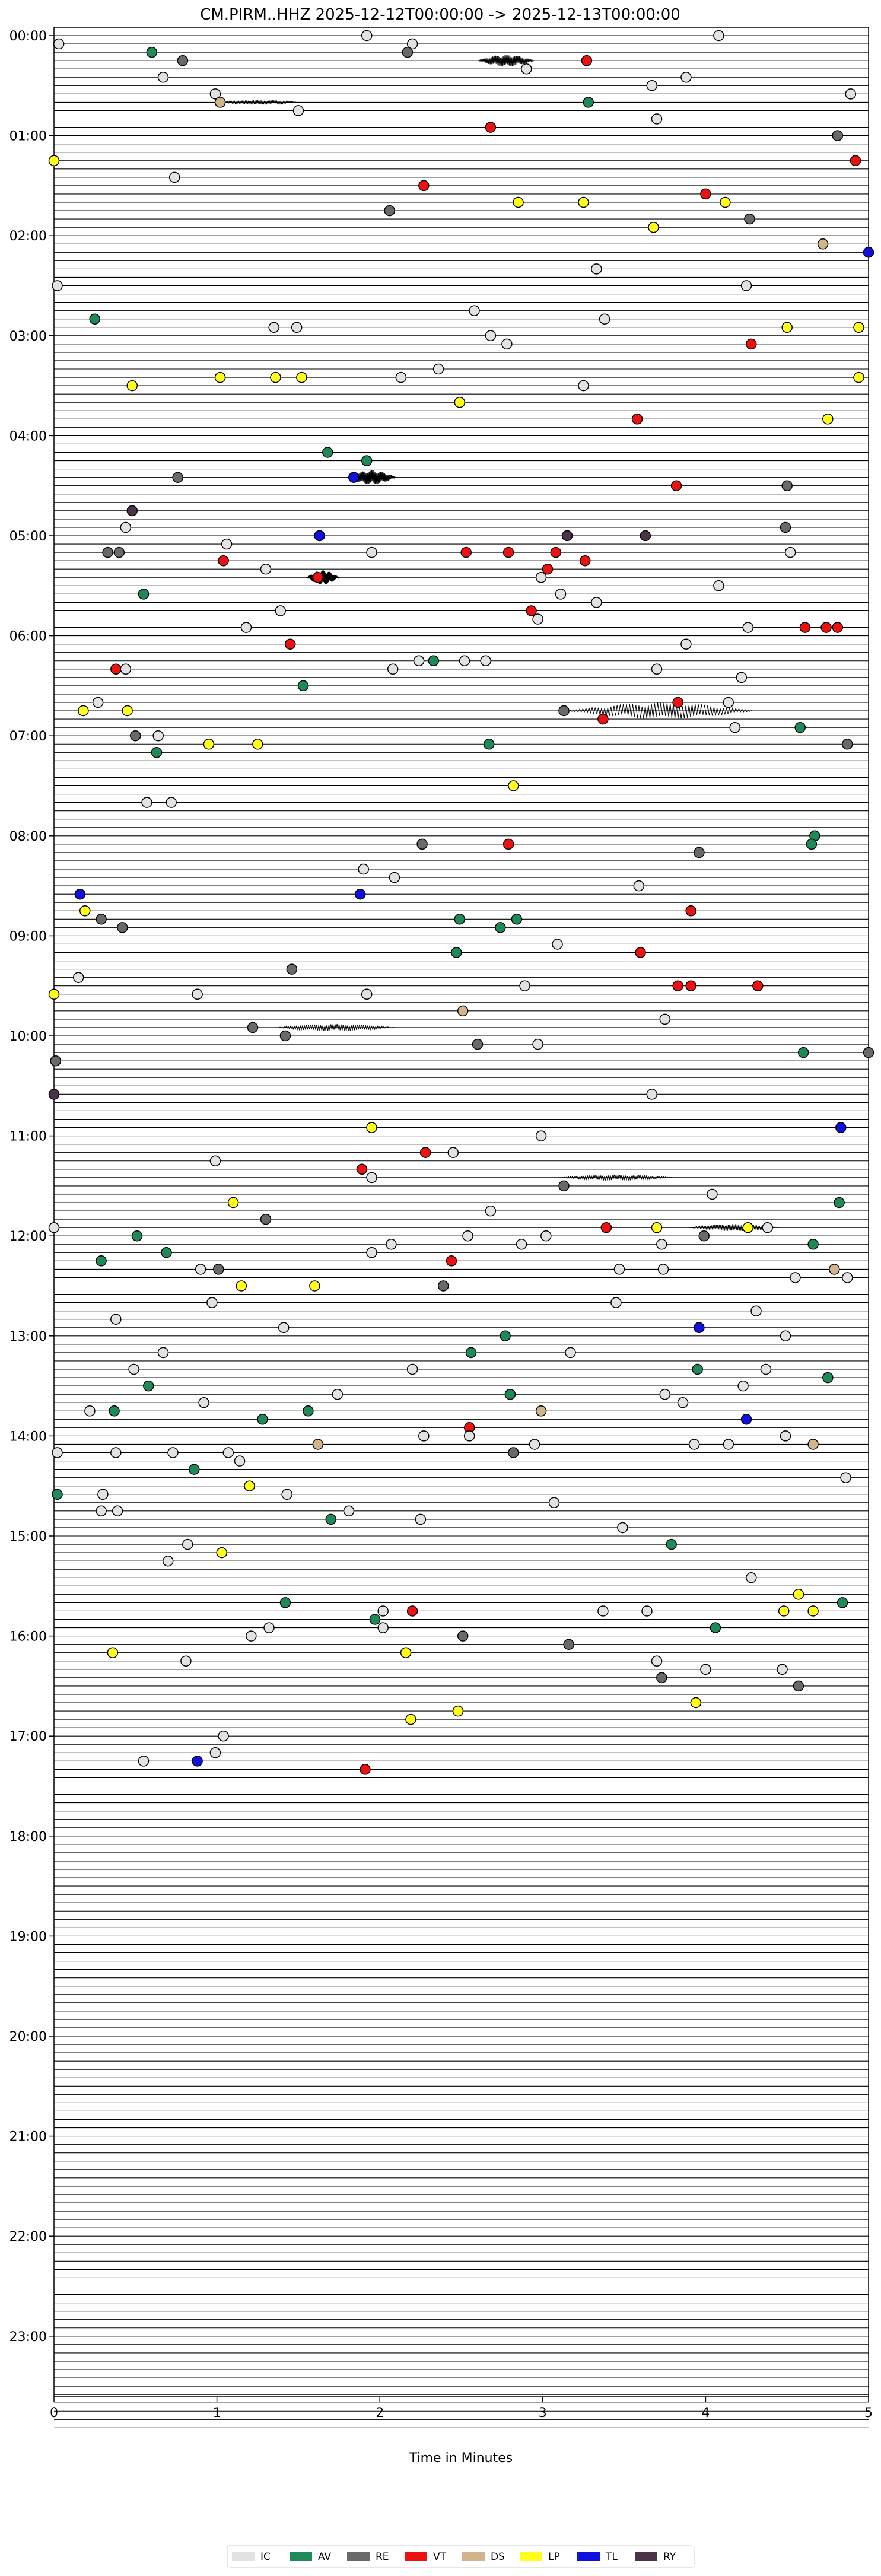  Describe the element at coordinates (54, 2413) in the screenshot. I see `x-tick-label: 0` at that location.